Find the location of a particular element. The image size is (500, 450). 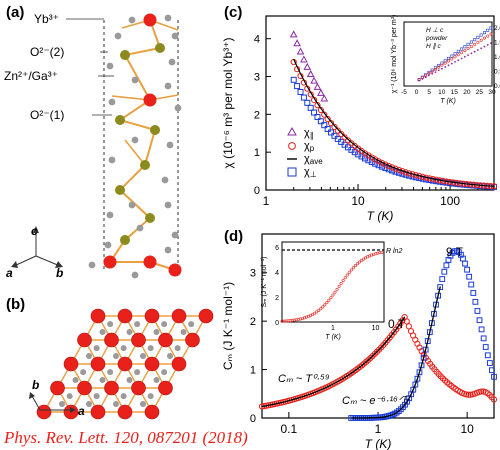

ann-0T: 0 T is located at coordinates (397, 324).